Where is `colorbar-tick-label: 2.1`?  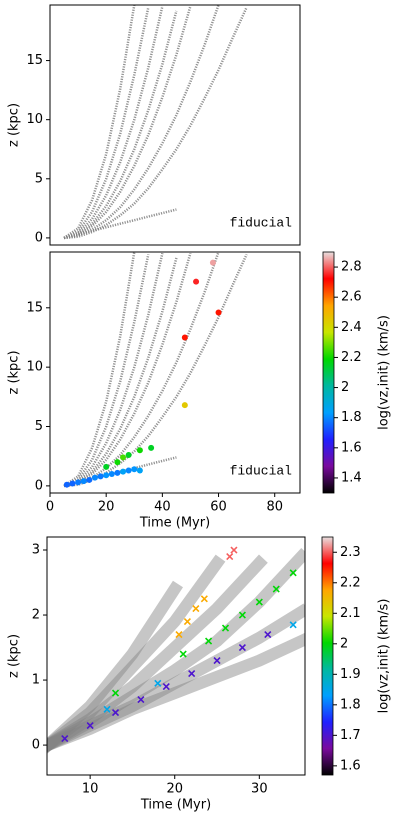 colorbar-tick-label: 2.1 is located at coordinates (350, 613).